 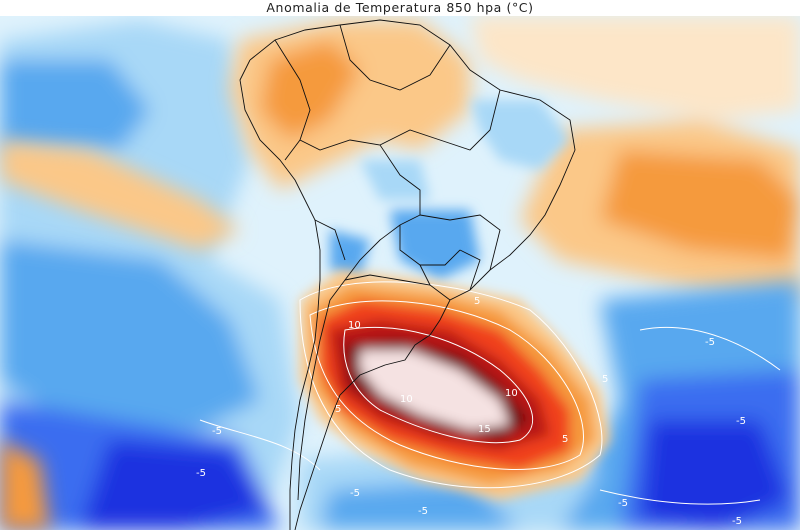 I want to click on cold-anomaly-brazil, so click(x=450, y=190).